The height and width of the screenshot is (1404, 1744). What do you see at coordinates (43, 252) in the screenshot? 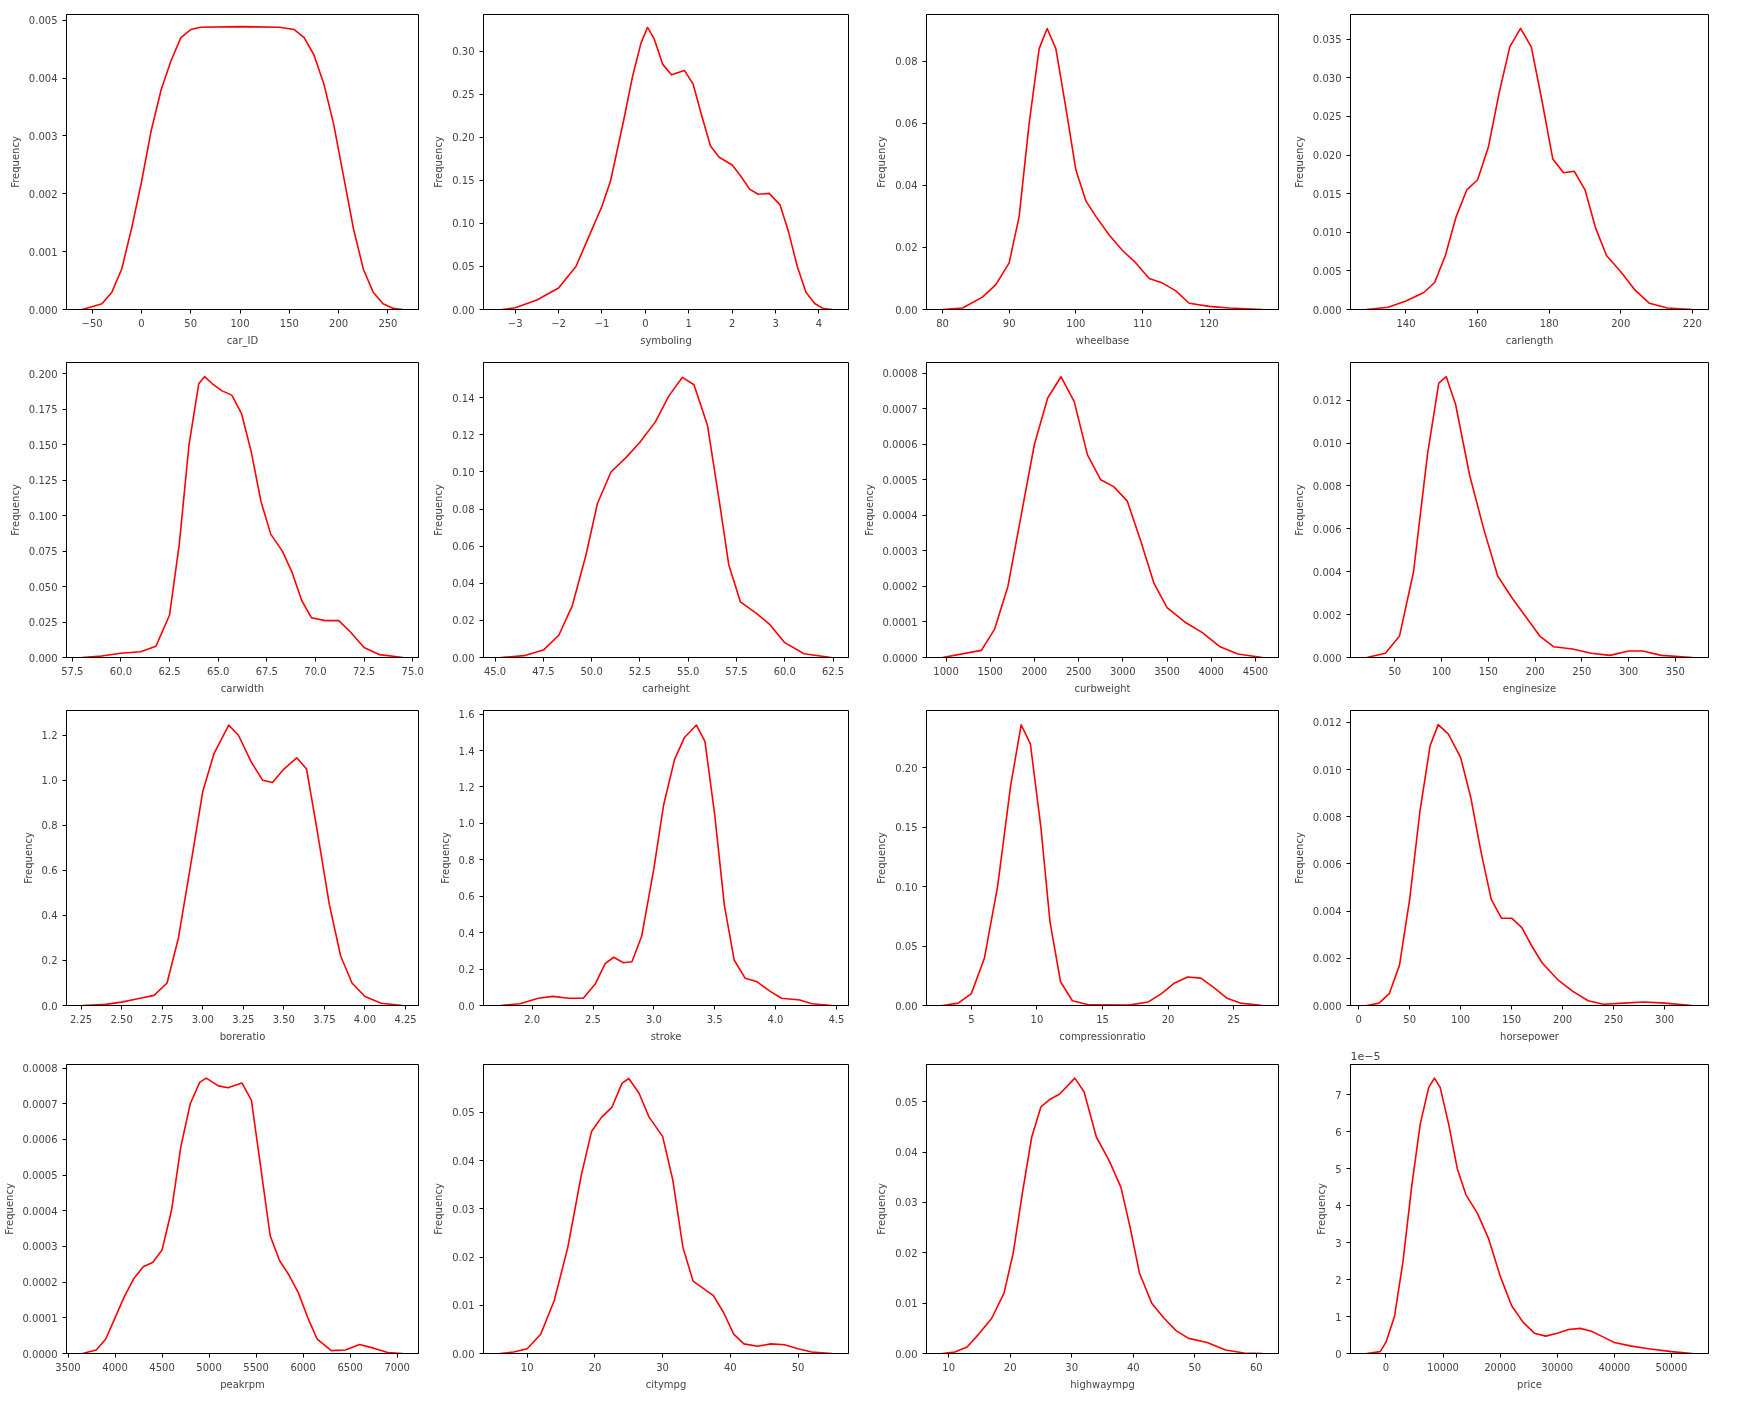
I see `y-tick-label: 0.001` at bounding box center [43, 252].